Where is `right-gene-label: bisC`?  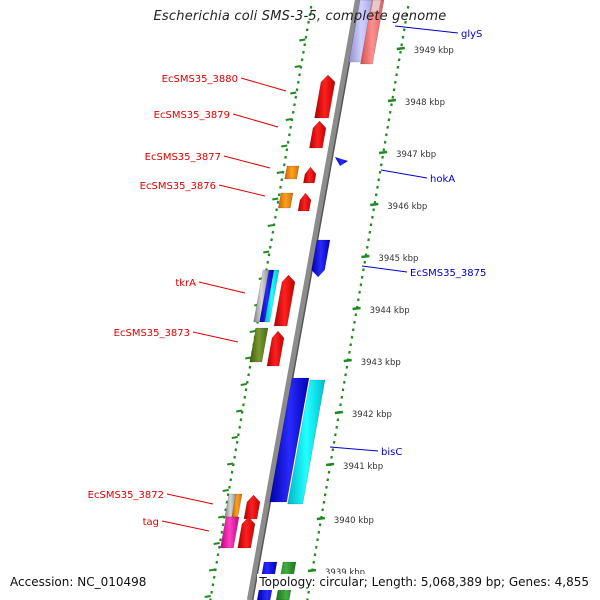
right-gene-label: bisC is located at coordinates (391, 452).